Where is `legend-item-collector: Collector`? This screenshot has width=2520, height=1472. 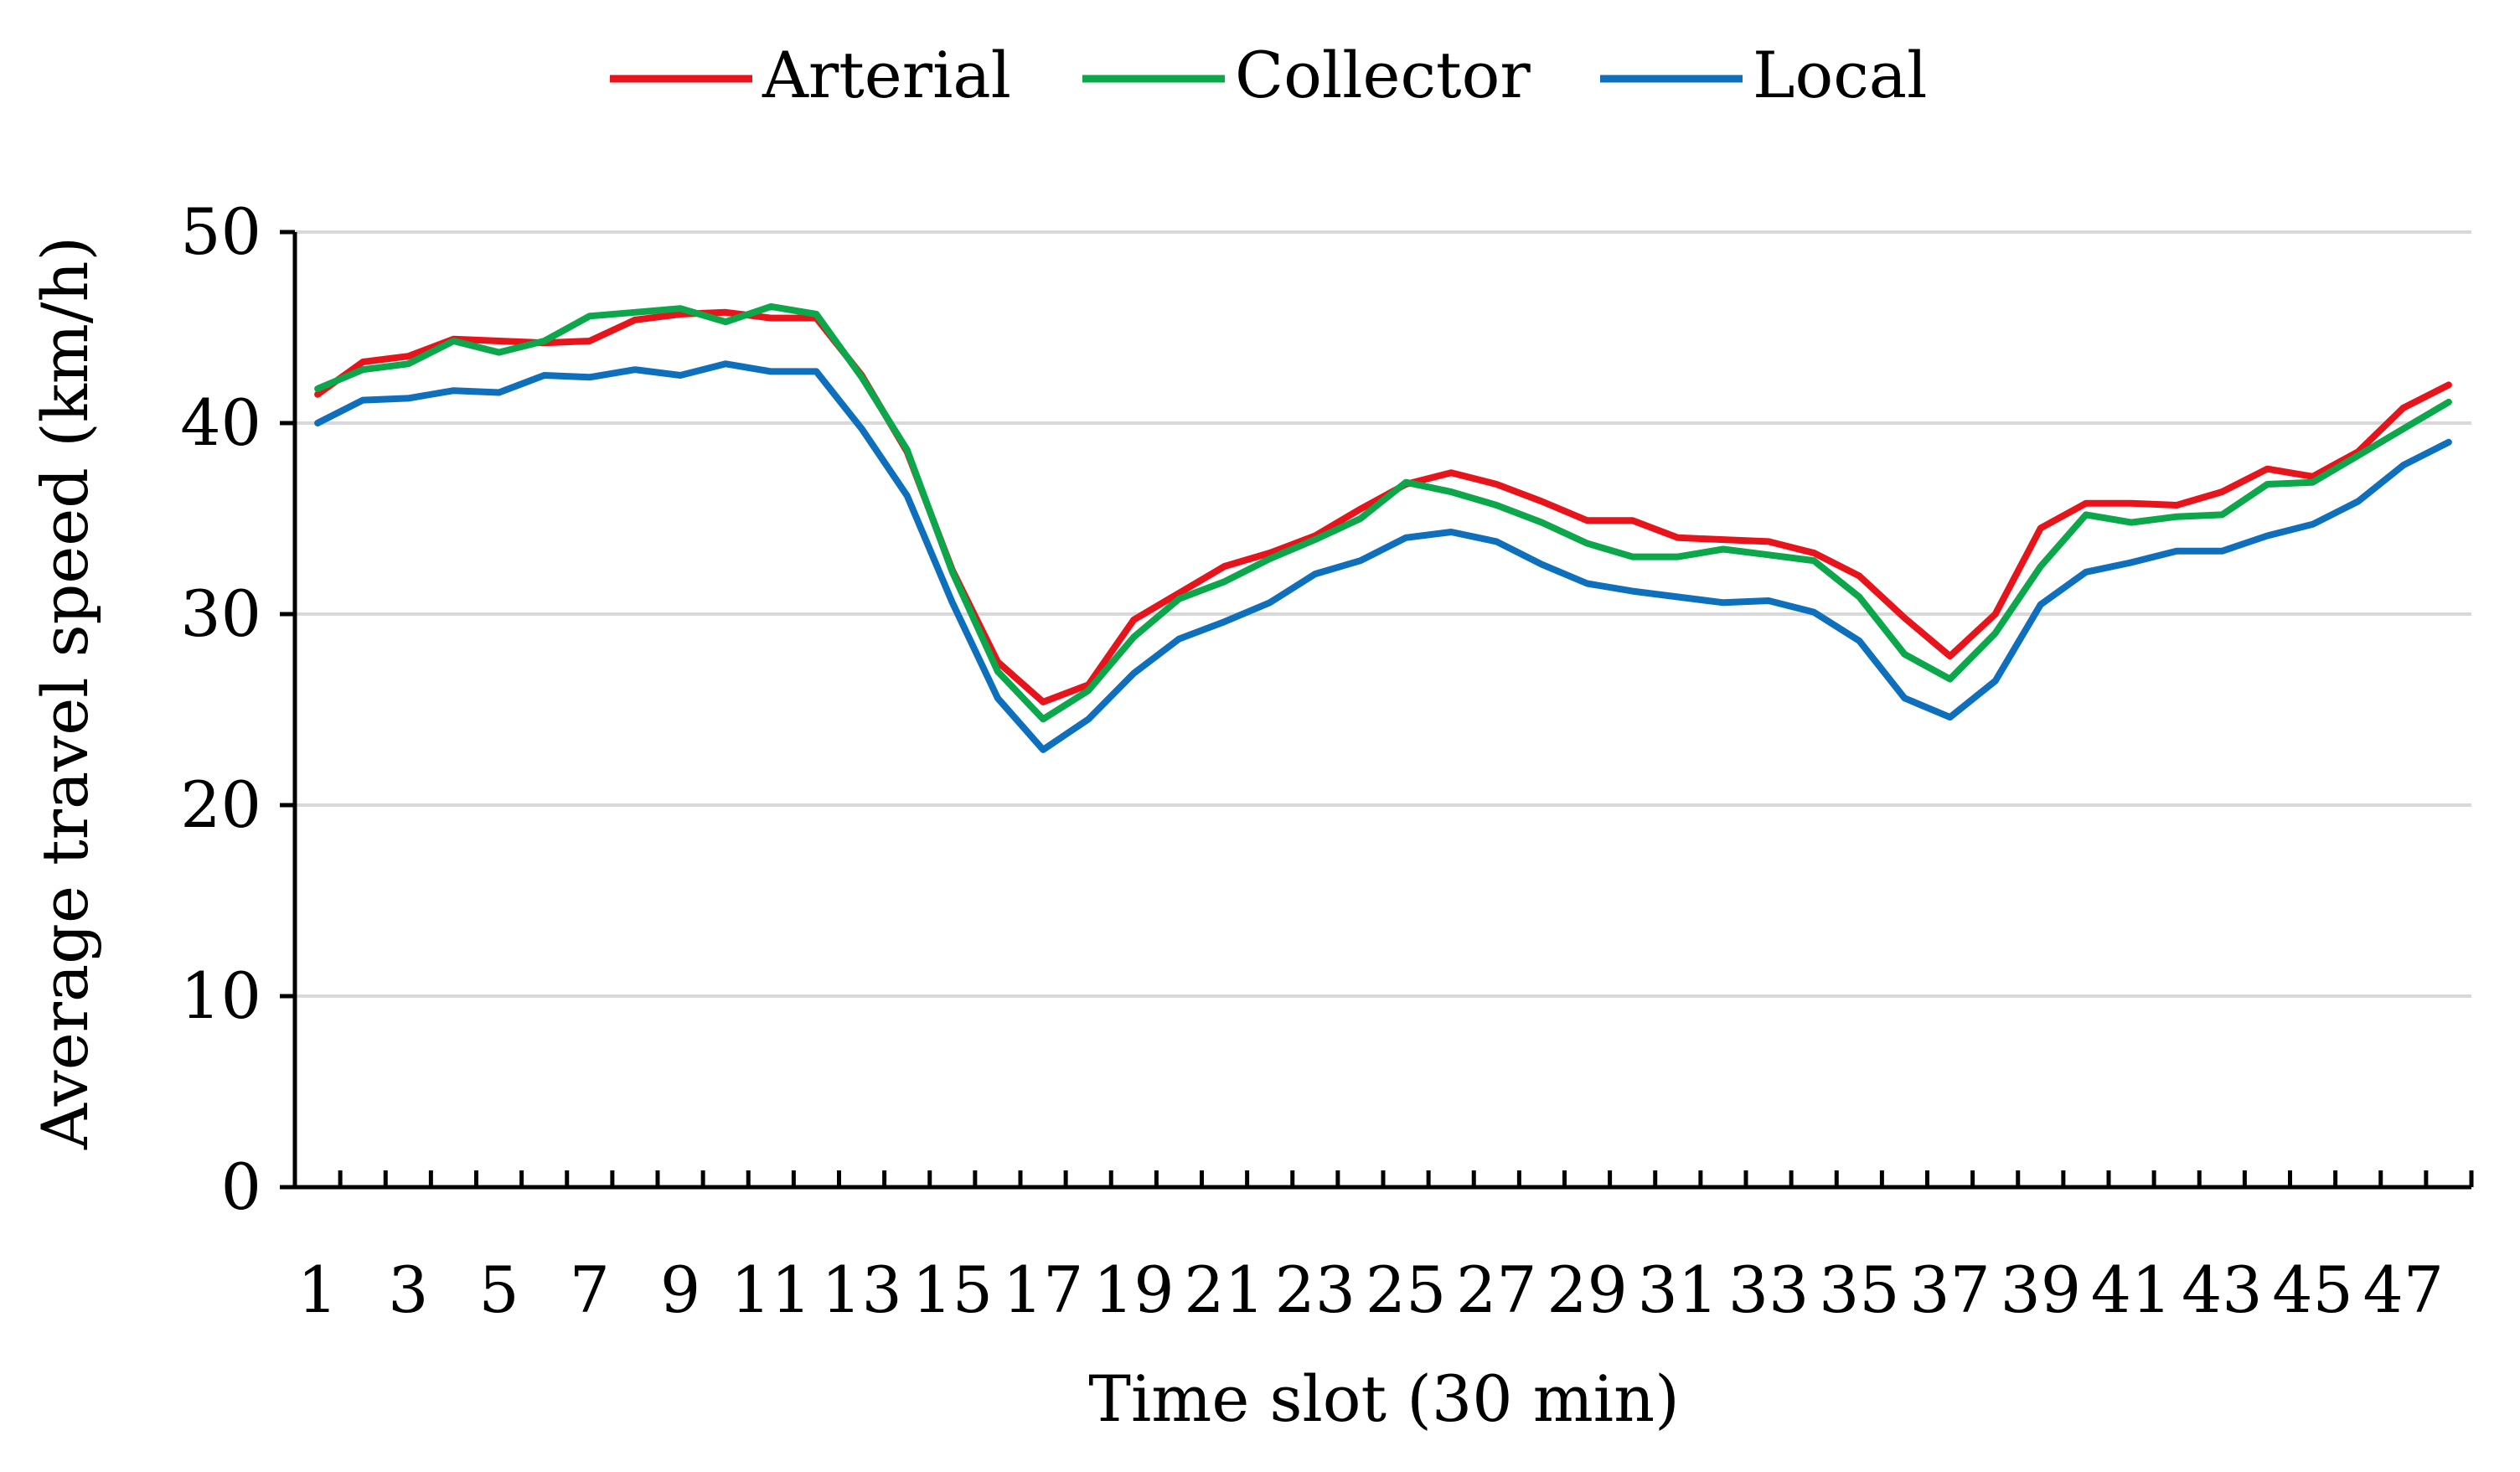
legend-item-collector: Collector is located at coordinates (1306, 75).